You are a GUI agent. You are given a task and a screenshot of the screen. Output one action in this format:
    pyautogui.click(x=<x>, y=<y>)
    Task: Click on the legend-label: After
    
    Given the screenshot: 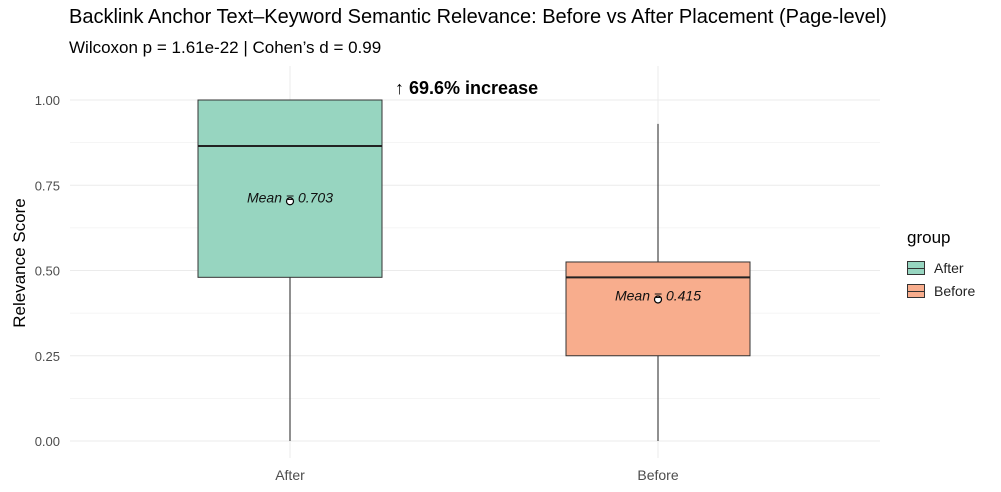 What is the action you would take?
    pyautogui.click(x=949, y=267)
    